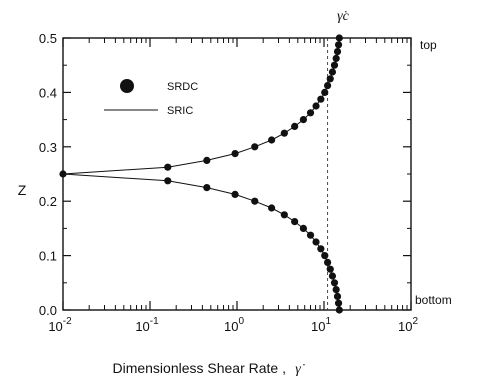 This screenshot has width=482, height=379. What do you see at coordinates (321, 325) in the screenshot?
I see `x-tick-label: 10¹` at bounding box center [321, 325].